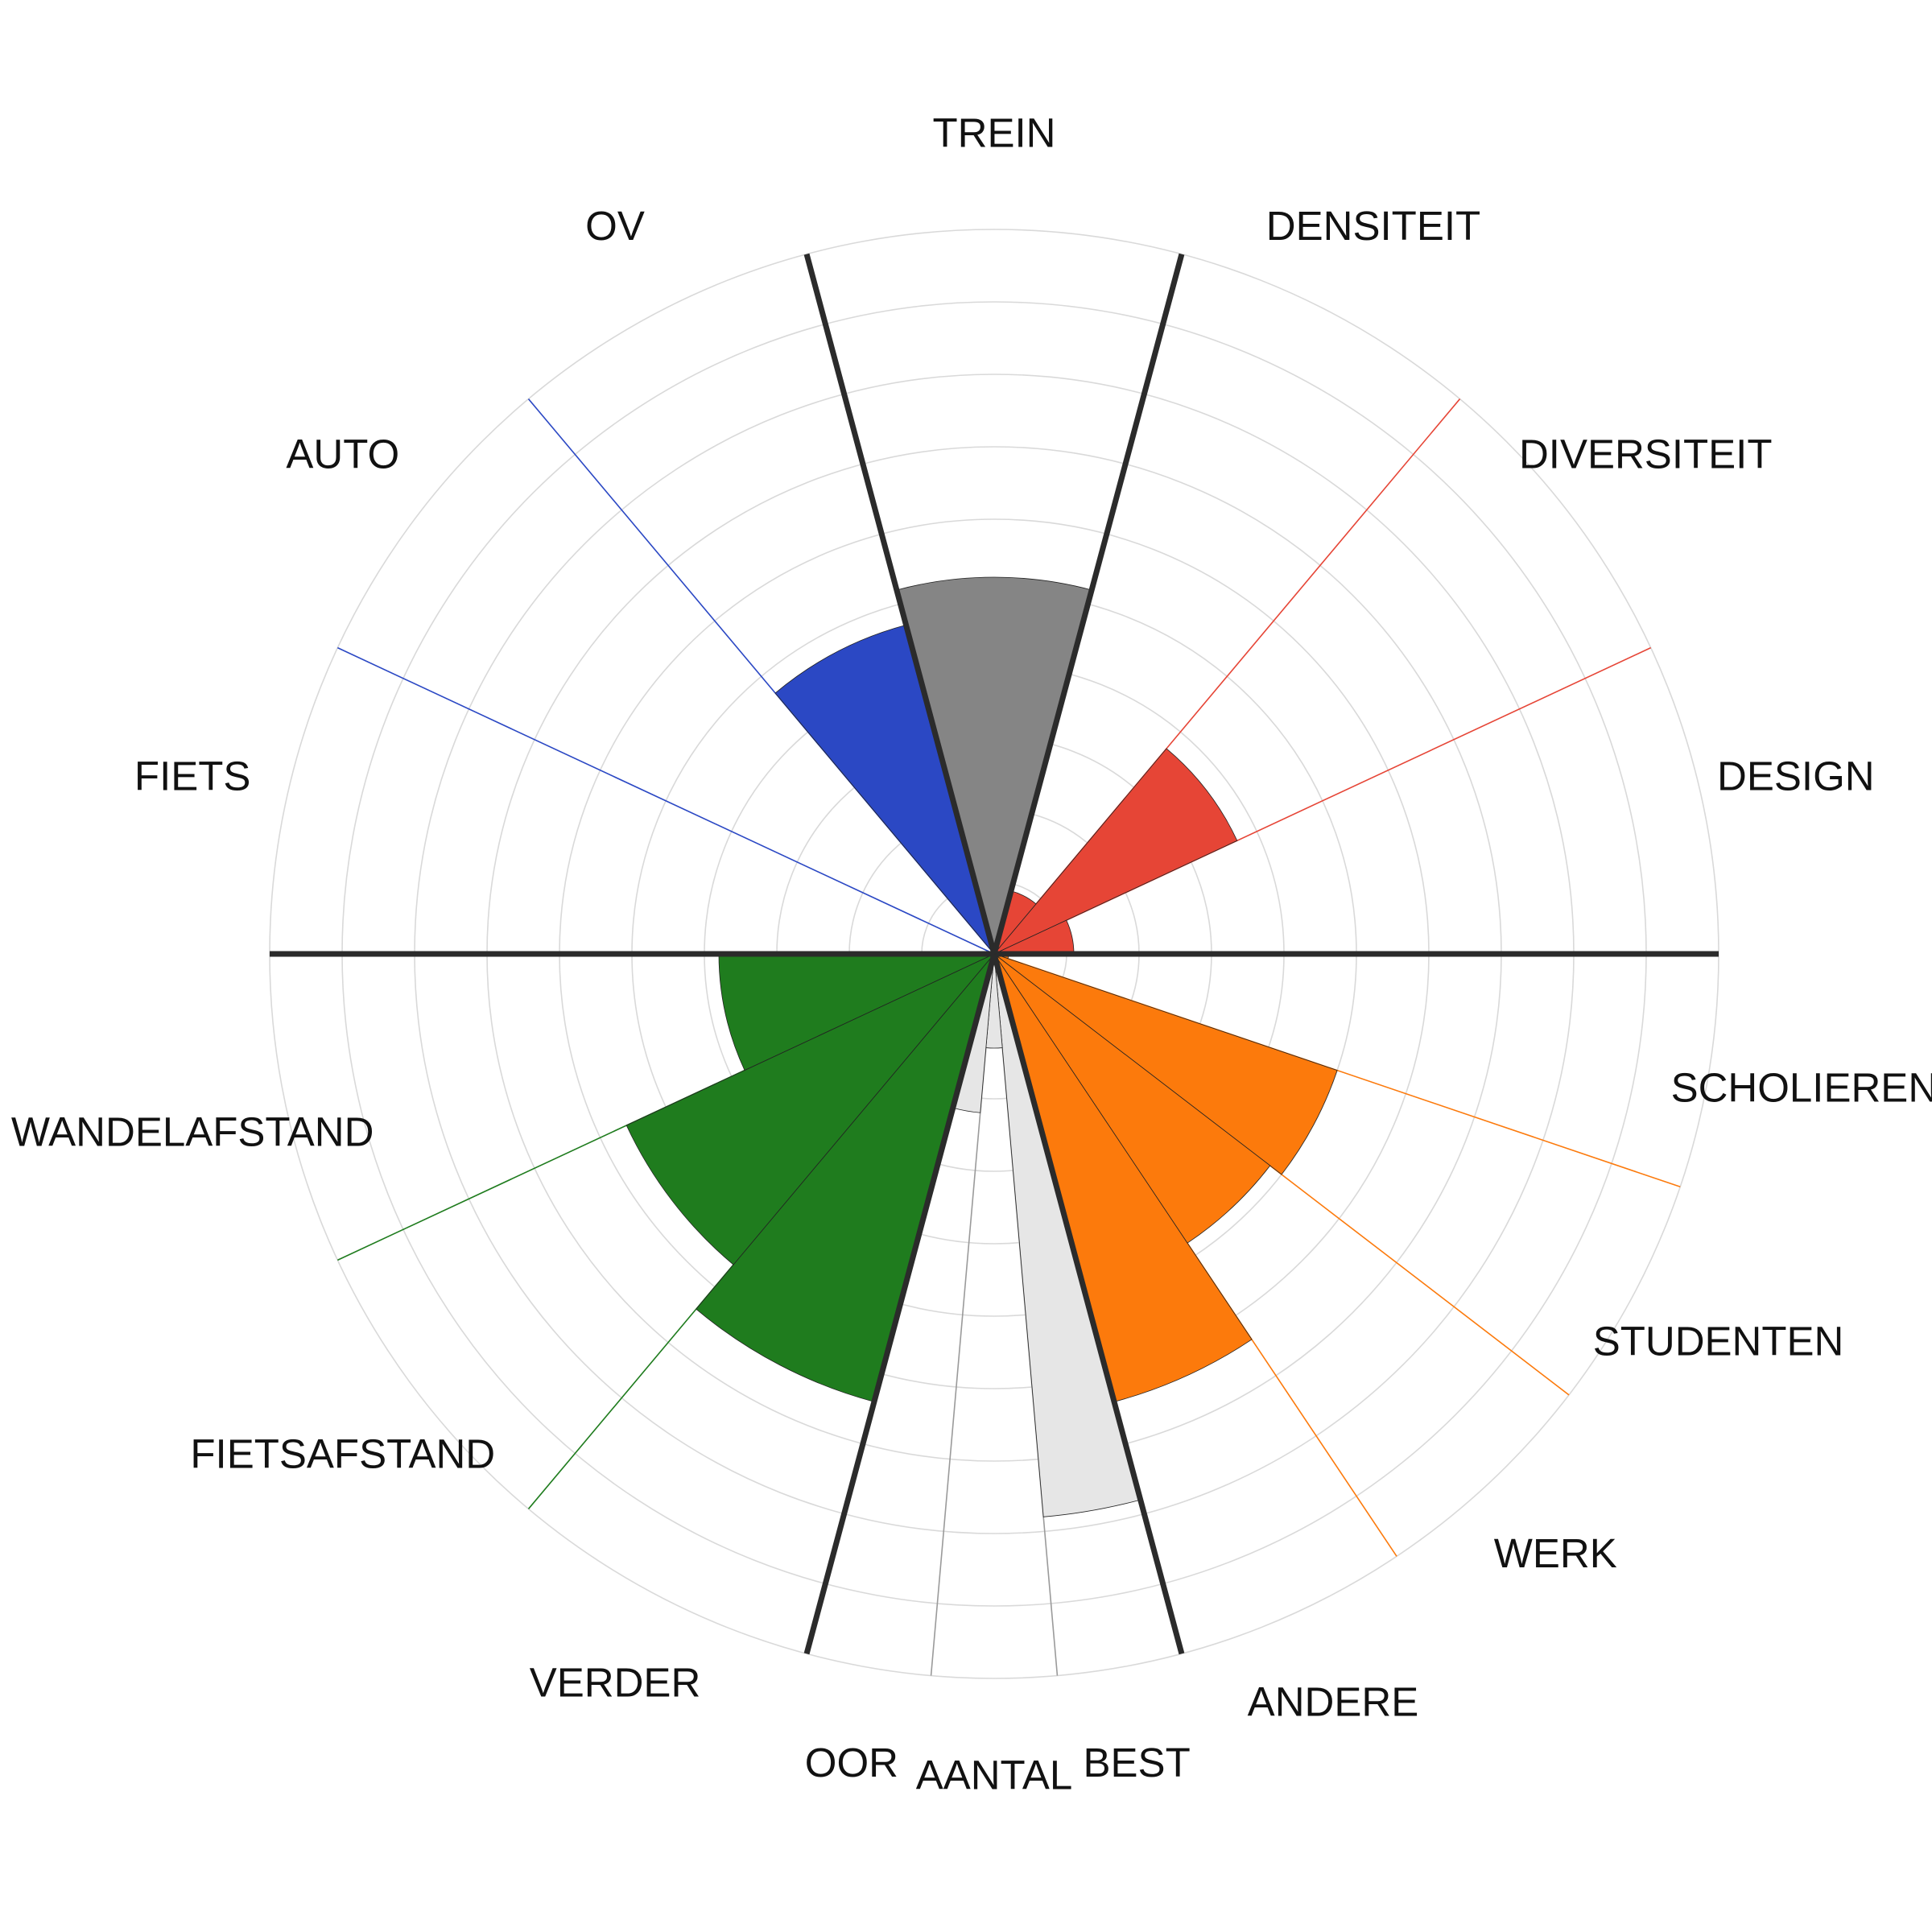  I want to click on label-densiteit: DENSITEIT, so click(1373, 226).